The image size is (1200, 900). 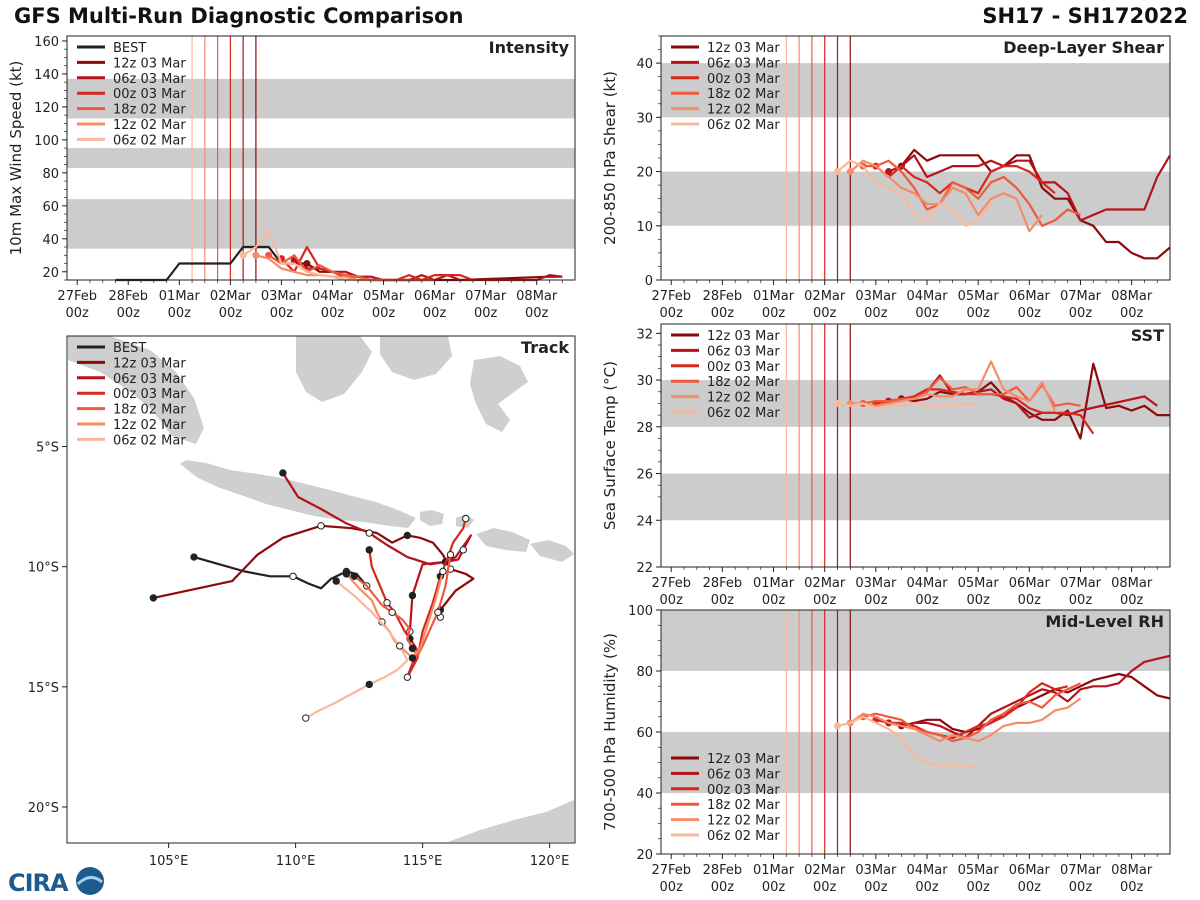 What do you see at coordinates (953, 385) in the screenshot?
I see `sst-series-12z-02-mar` at bounding box center [953, 385].